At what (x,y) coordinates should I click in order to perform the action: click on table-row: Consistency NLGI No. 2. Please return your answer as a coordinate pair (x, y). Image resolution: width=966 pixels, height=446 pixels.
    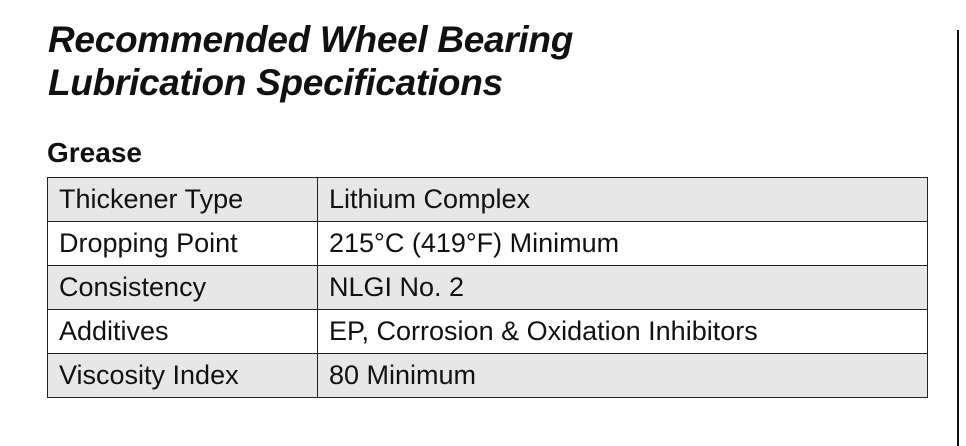
    Looking at the image, I should click on (487, 287).